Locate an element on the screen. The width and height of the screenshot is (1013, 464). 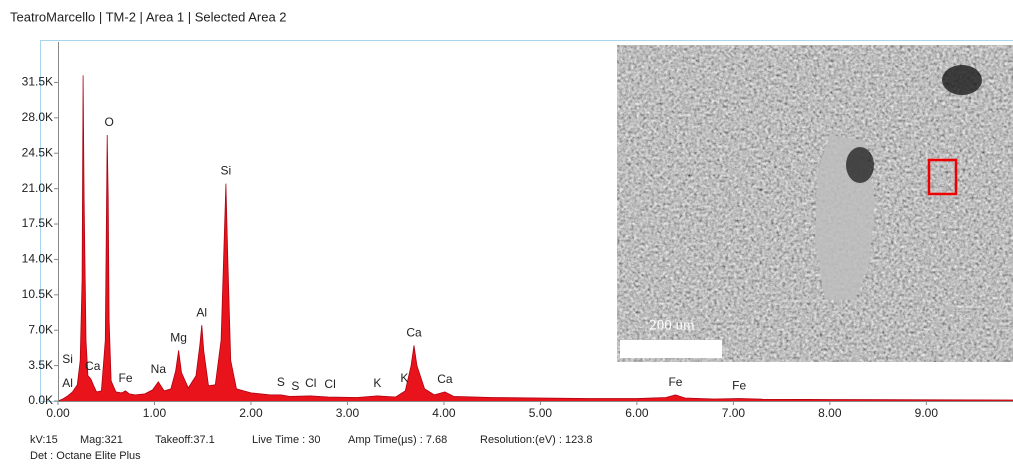
peak-label: Na is located at coordinates (159, 369).